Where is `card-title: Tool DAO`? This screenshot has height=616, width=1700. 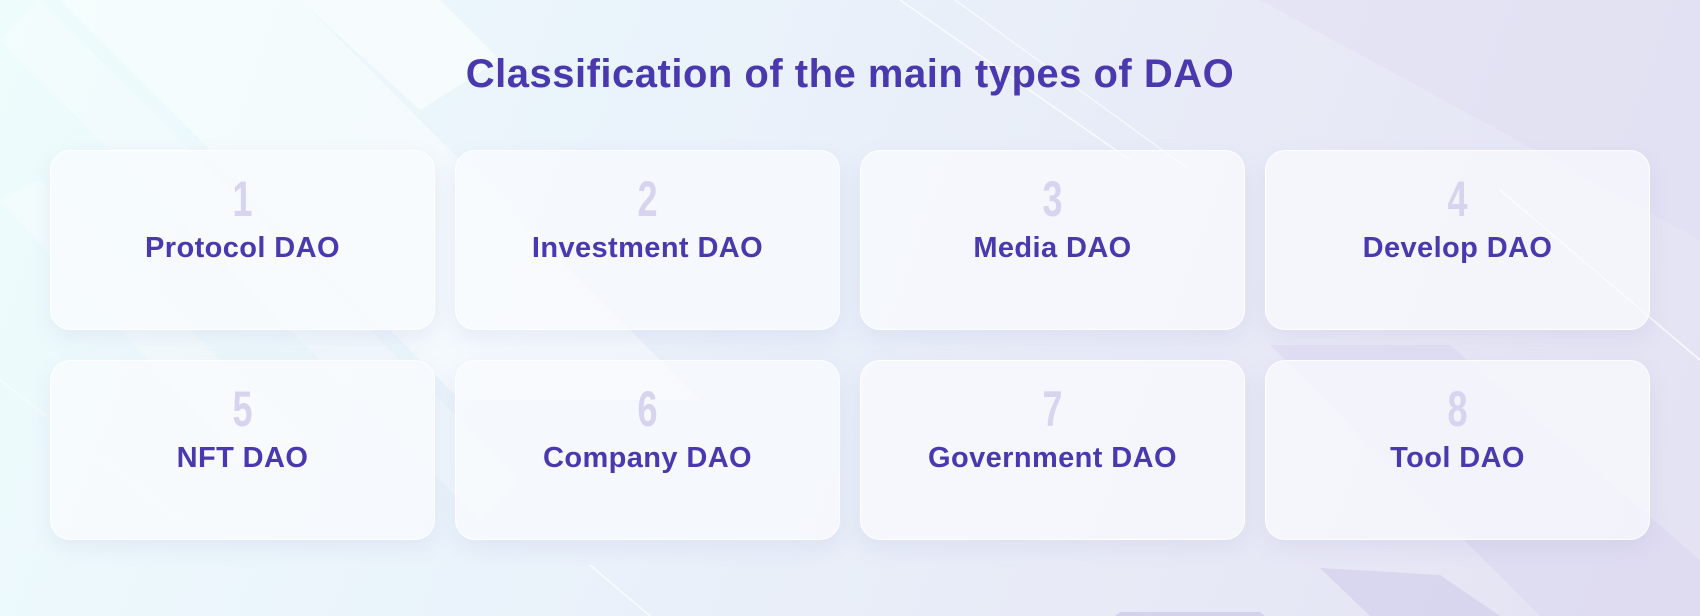 card-title: Tool DAO is located at coordinates (1457, 458).